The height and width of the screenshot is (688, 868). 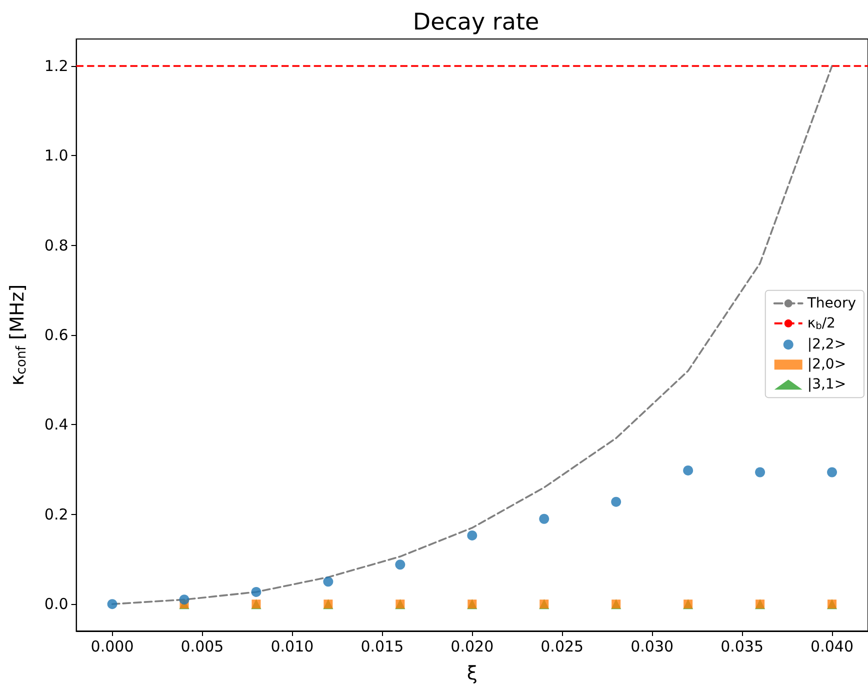 I want to click on chart-title: Decay rate, so click(x=476, y=23).